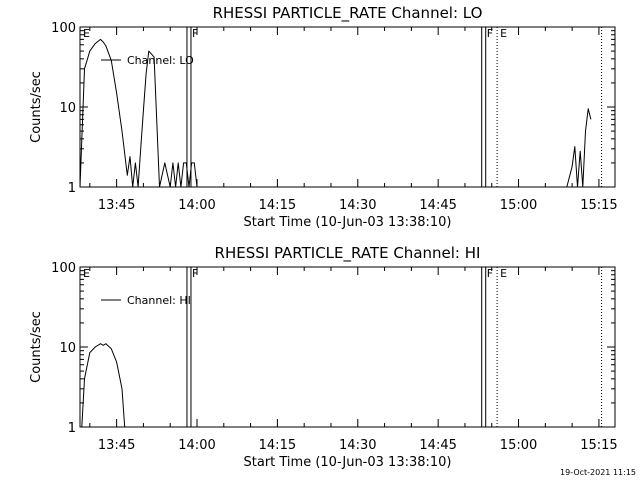  What do you see at coordinates (348, 253) in the screenshot?
I see `plot-title: RHESSI PARTICLE_RATE Channel: HI` at bounding box center [348, 253].